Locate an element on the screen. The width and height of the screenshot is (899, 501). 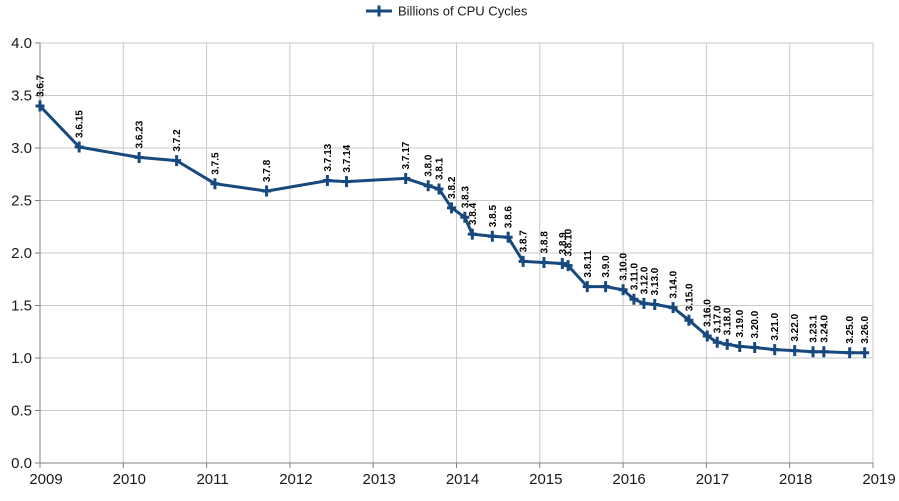
data-point-label: 3.8.4 is located at coordinates (473, 213).